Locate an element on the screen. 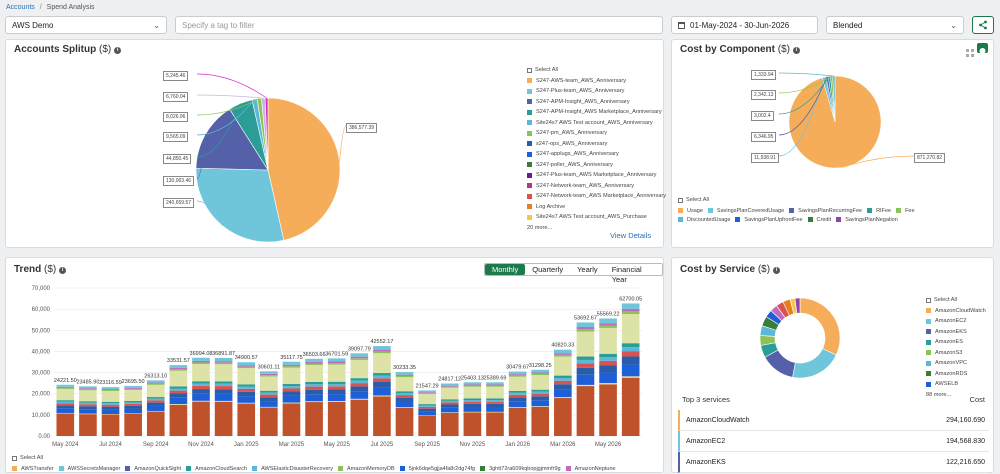  service-legend-item: AmazonS3 is located at coordinates (956, 353).